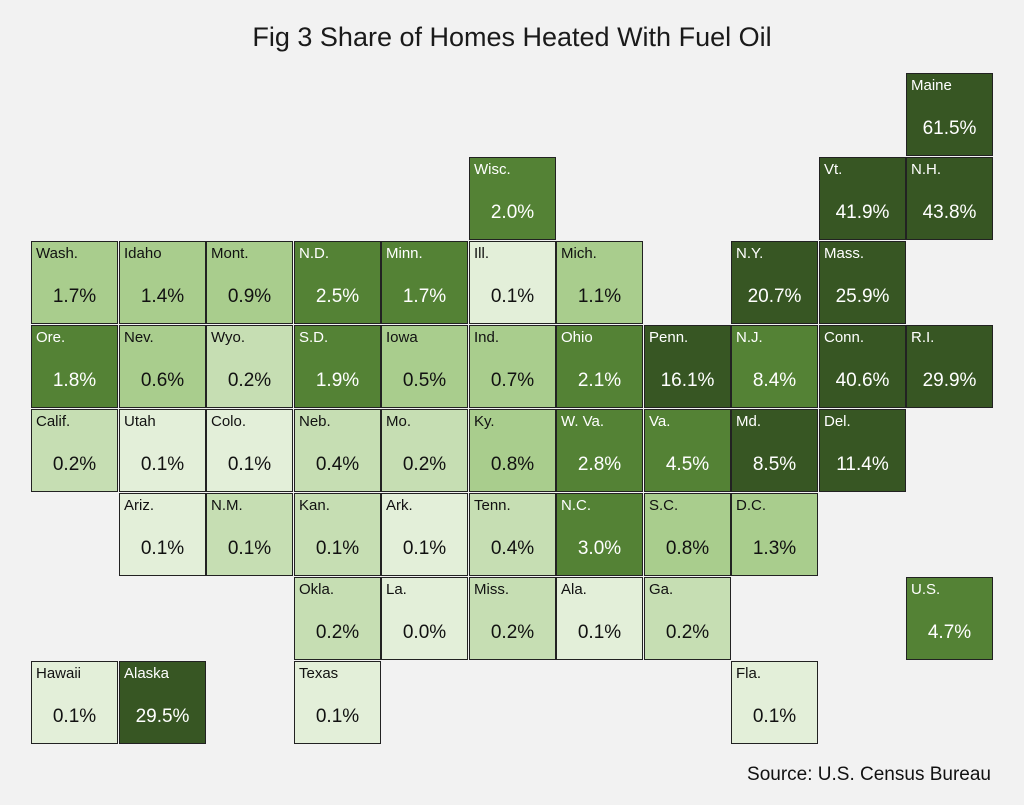 This screenshot has height=805, width=1024. What do you see at coordinates (599, 548) in the screenshot?
I see `state-value: 3.0%` at bounding box center [599, 548].